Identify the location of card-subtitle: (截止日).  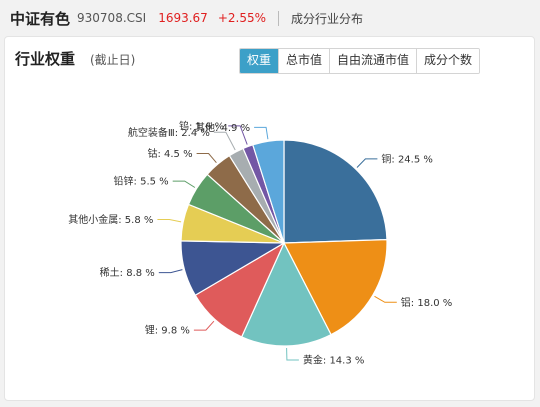
(113, 60).